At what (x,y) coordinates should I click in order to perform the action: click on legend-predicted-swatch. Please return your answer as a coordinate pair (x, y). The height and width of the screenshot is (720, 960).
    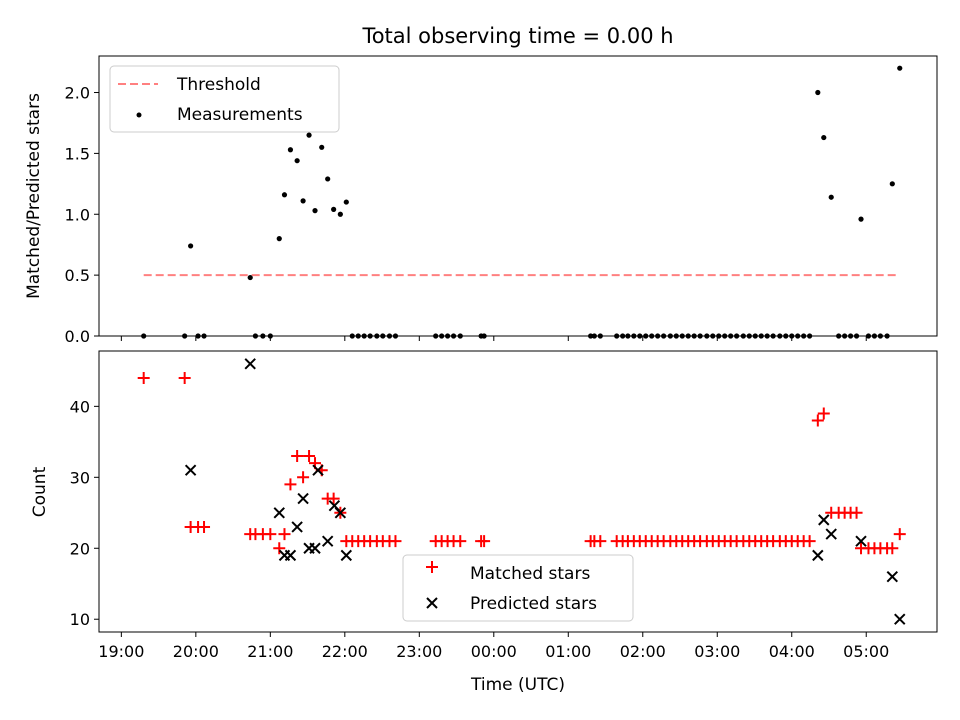
    Looking at the image, I should click on (432, 603).